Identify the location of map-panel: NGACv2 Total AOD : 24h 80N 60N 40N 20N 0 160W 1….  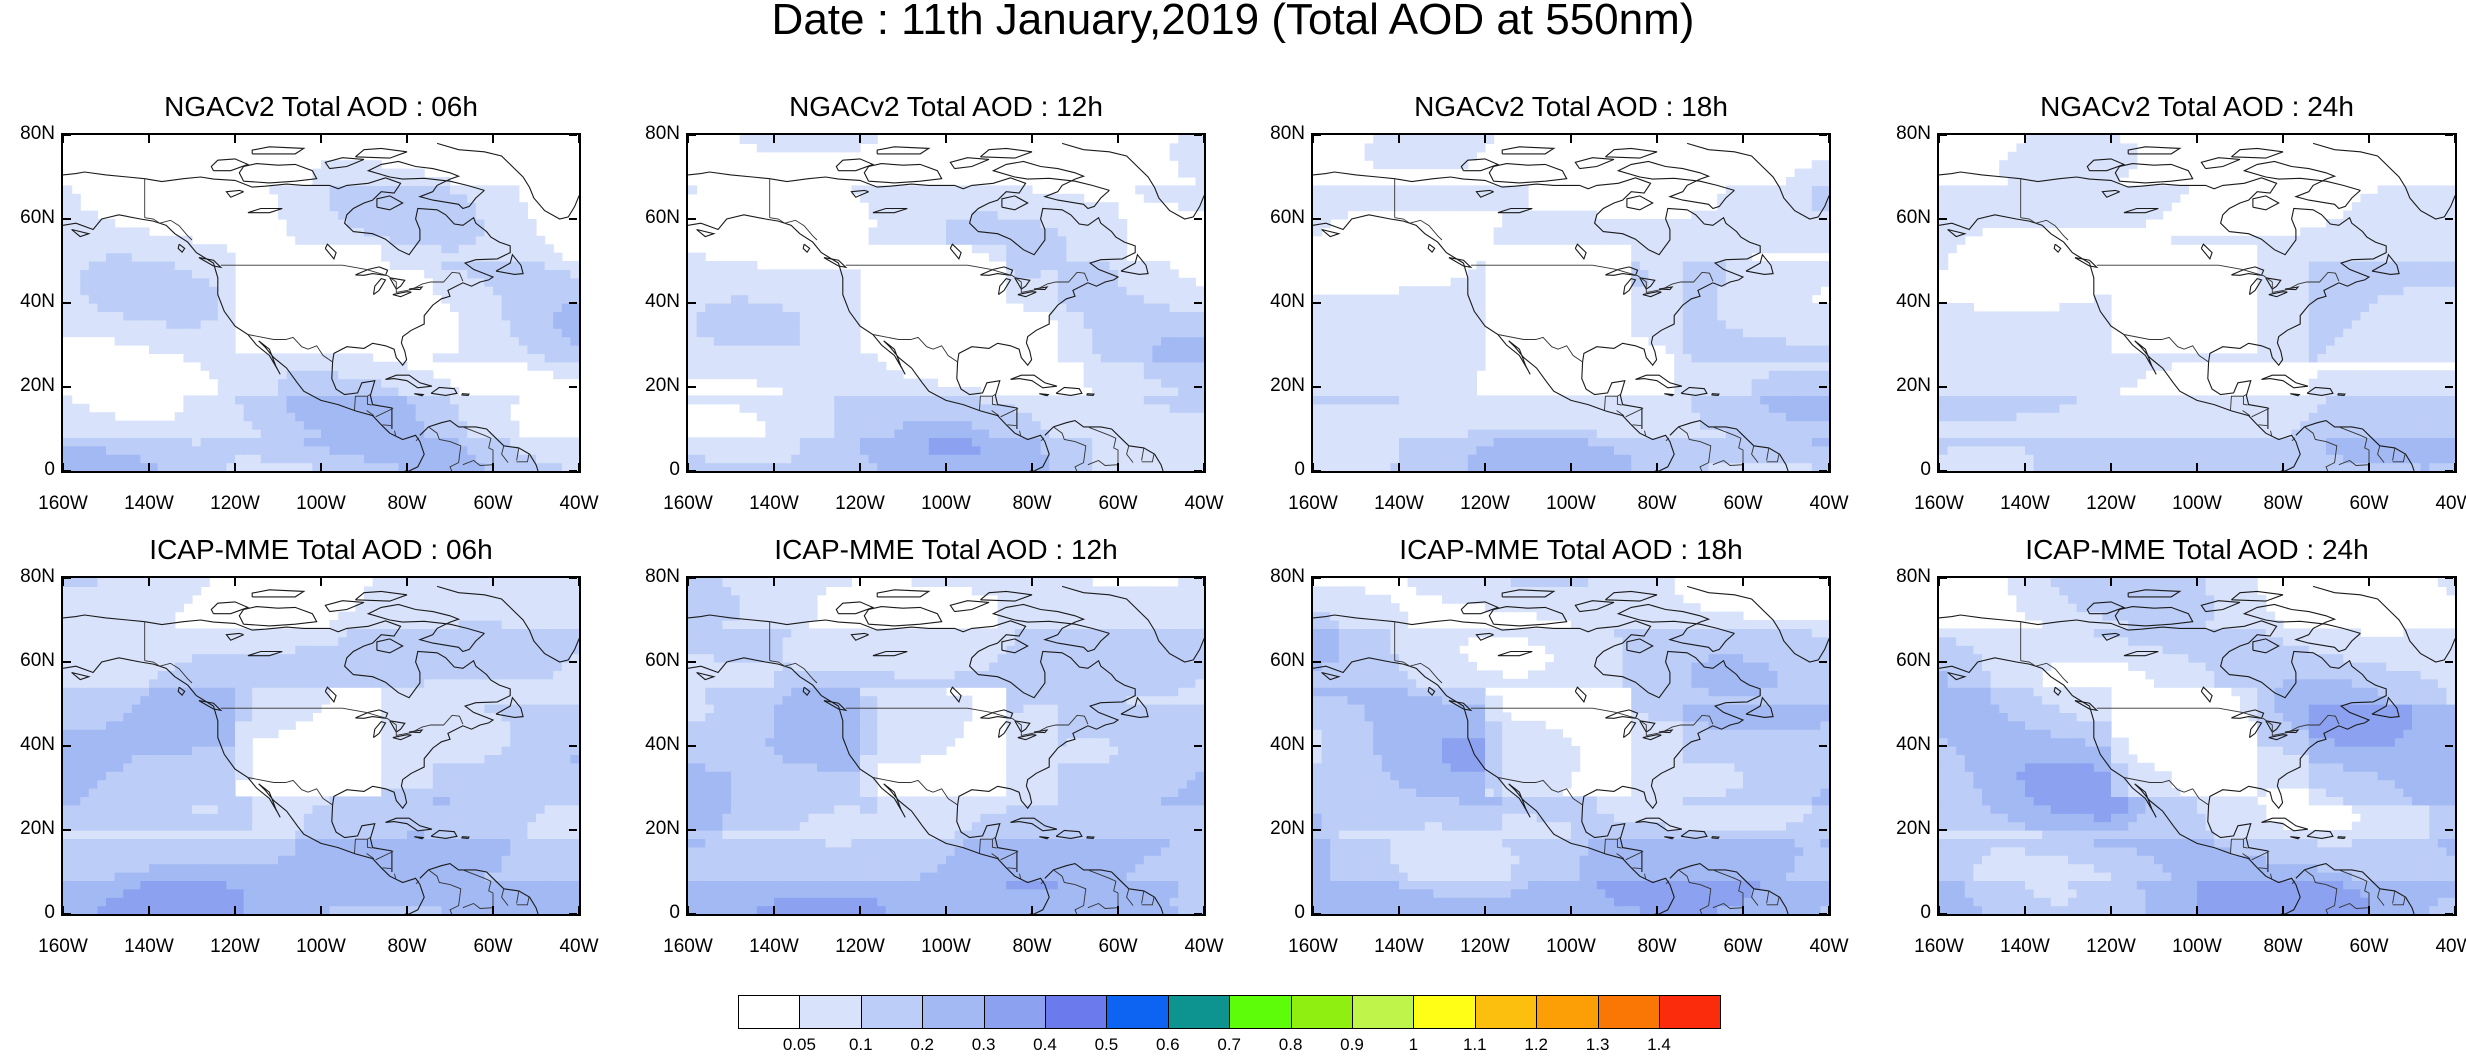
(2181, 302).